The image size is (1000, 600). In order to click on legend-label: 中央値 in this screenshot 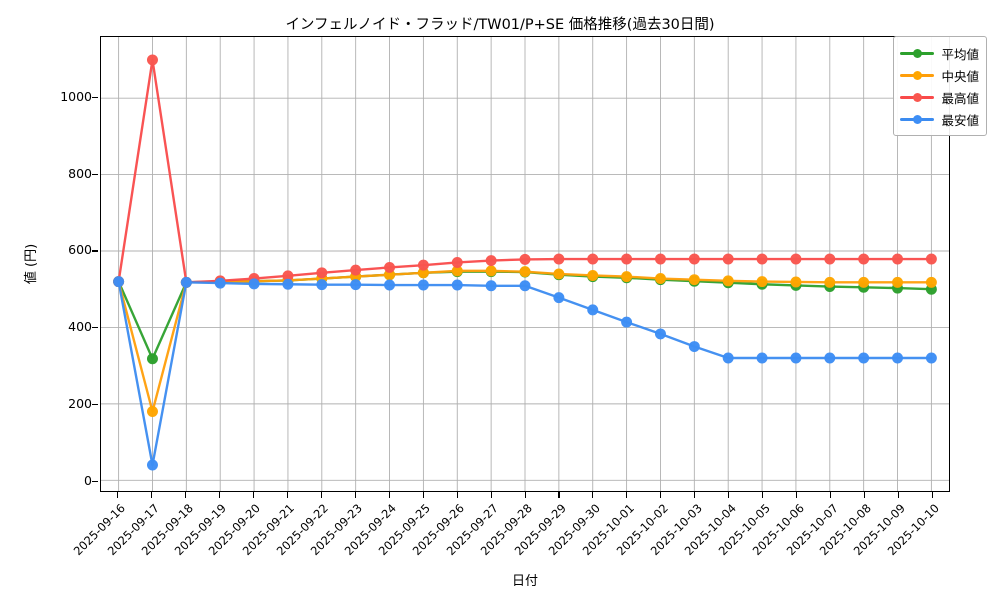, I will do `click(960, 76)`.